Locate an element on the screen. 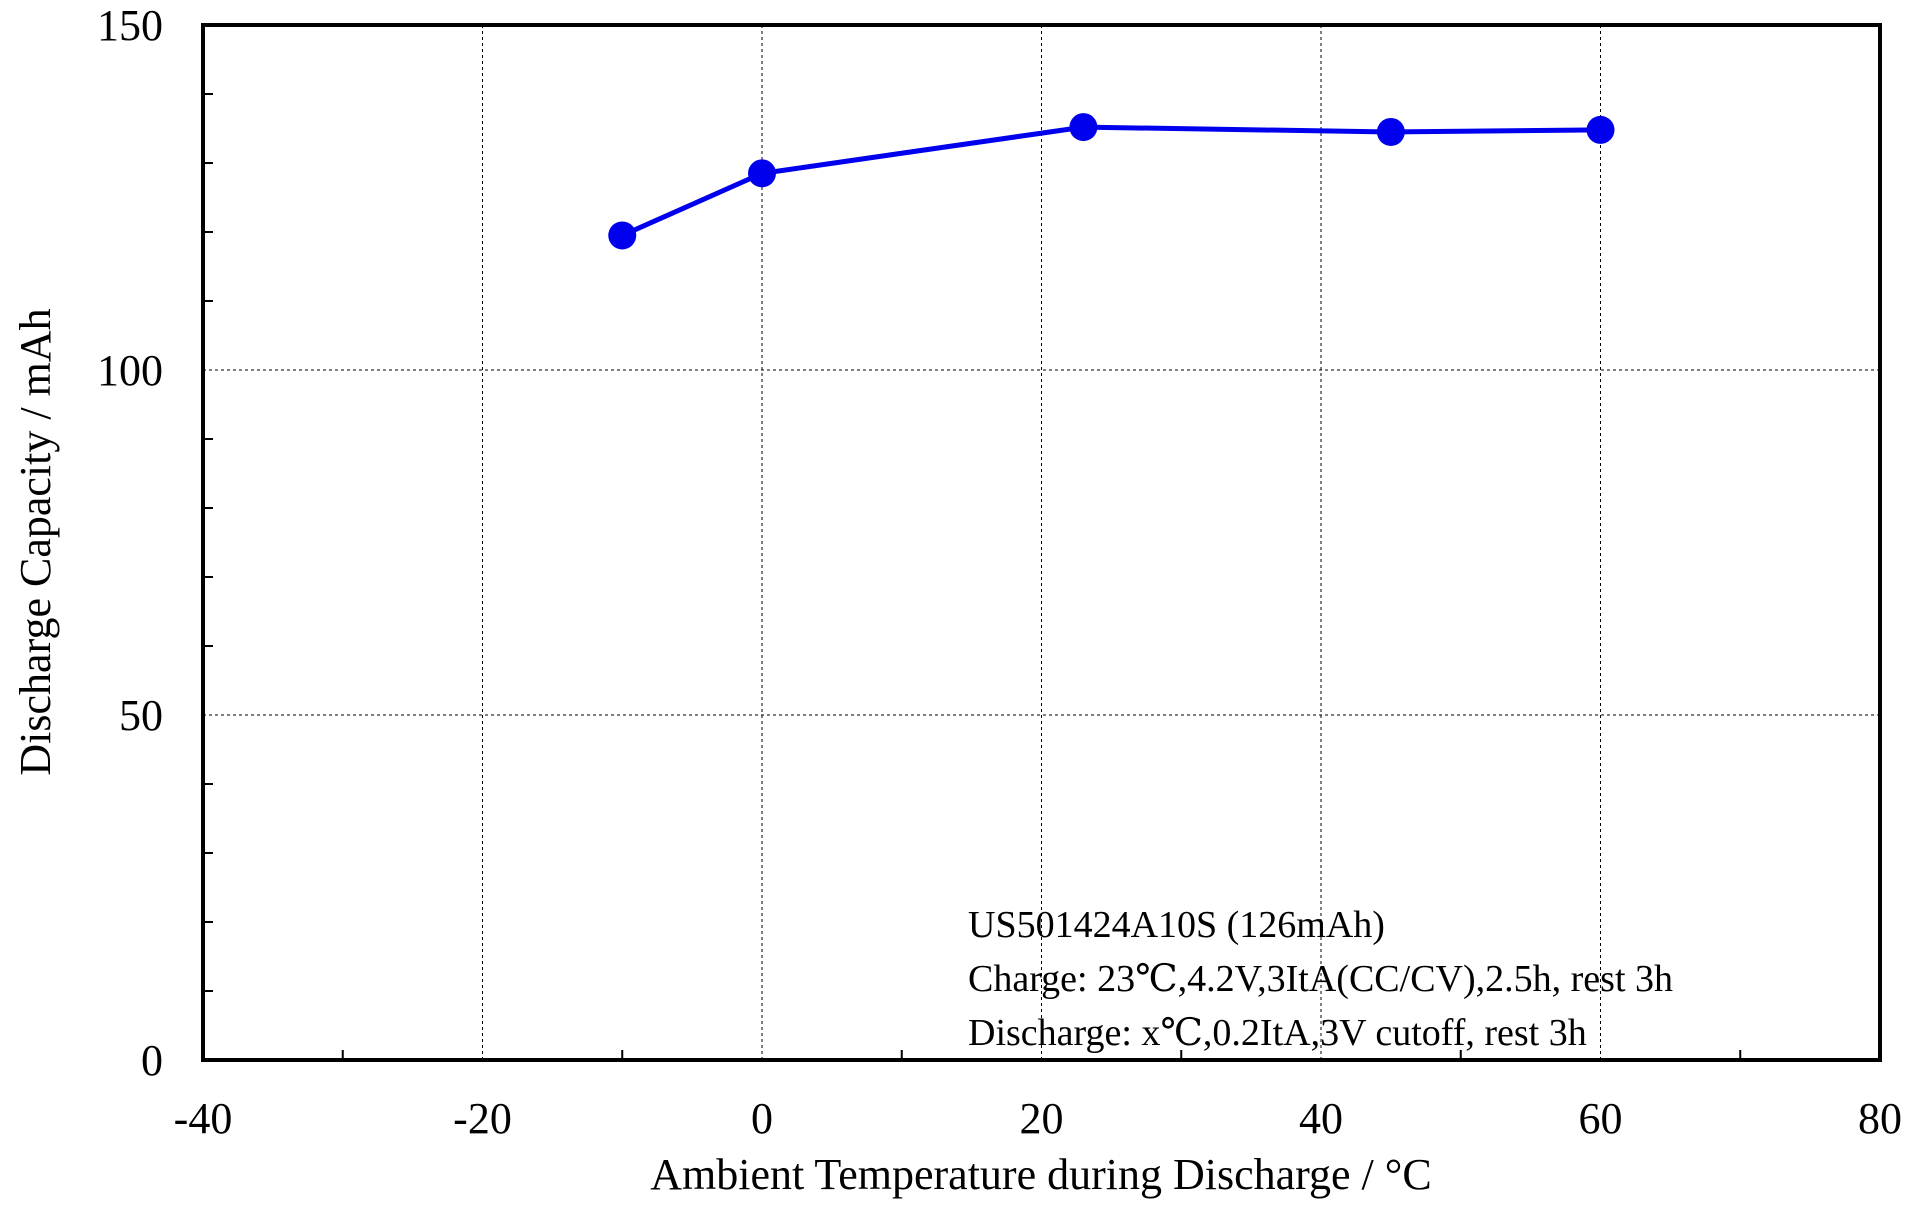 The width and height of the screenshot is (1915, 1207). y-axis-title: Discharge Capacity / mAh is located at coordinates (35, 541).